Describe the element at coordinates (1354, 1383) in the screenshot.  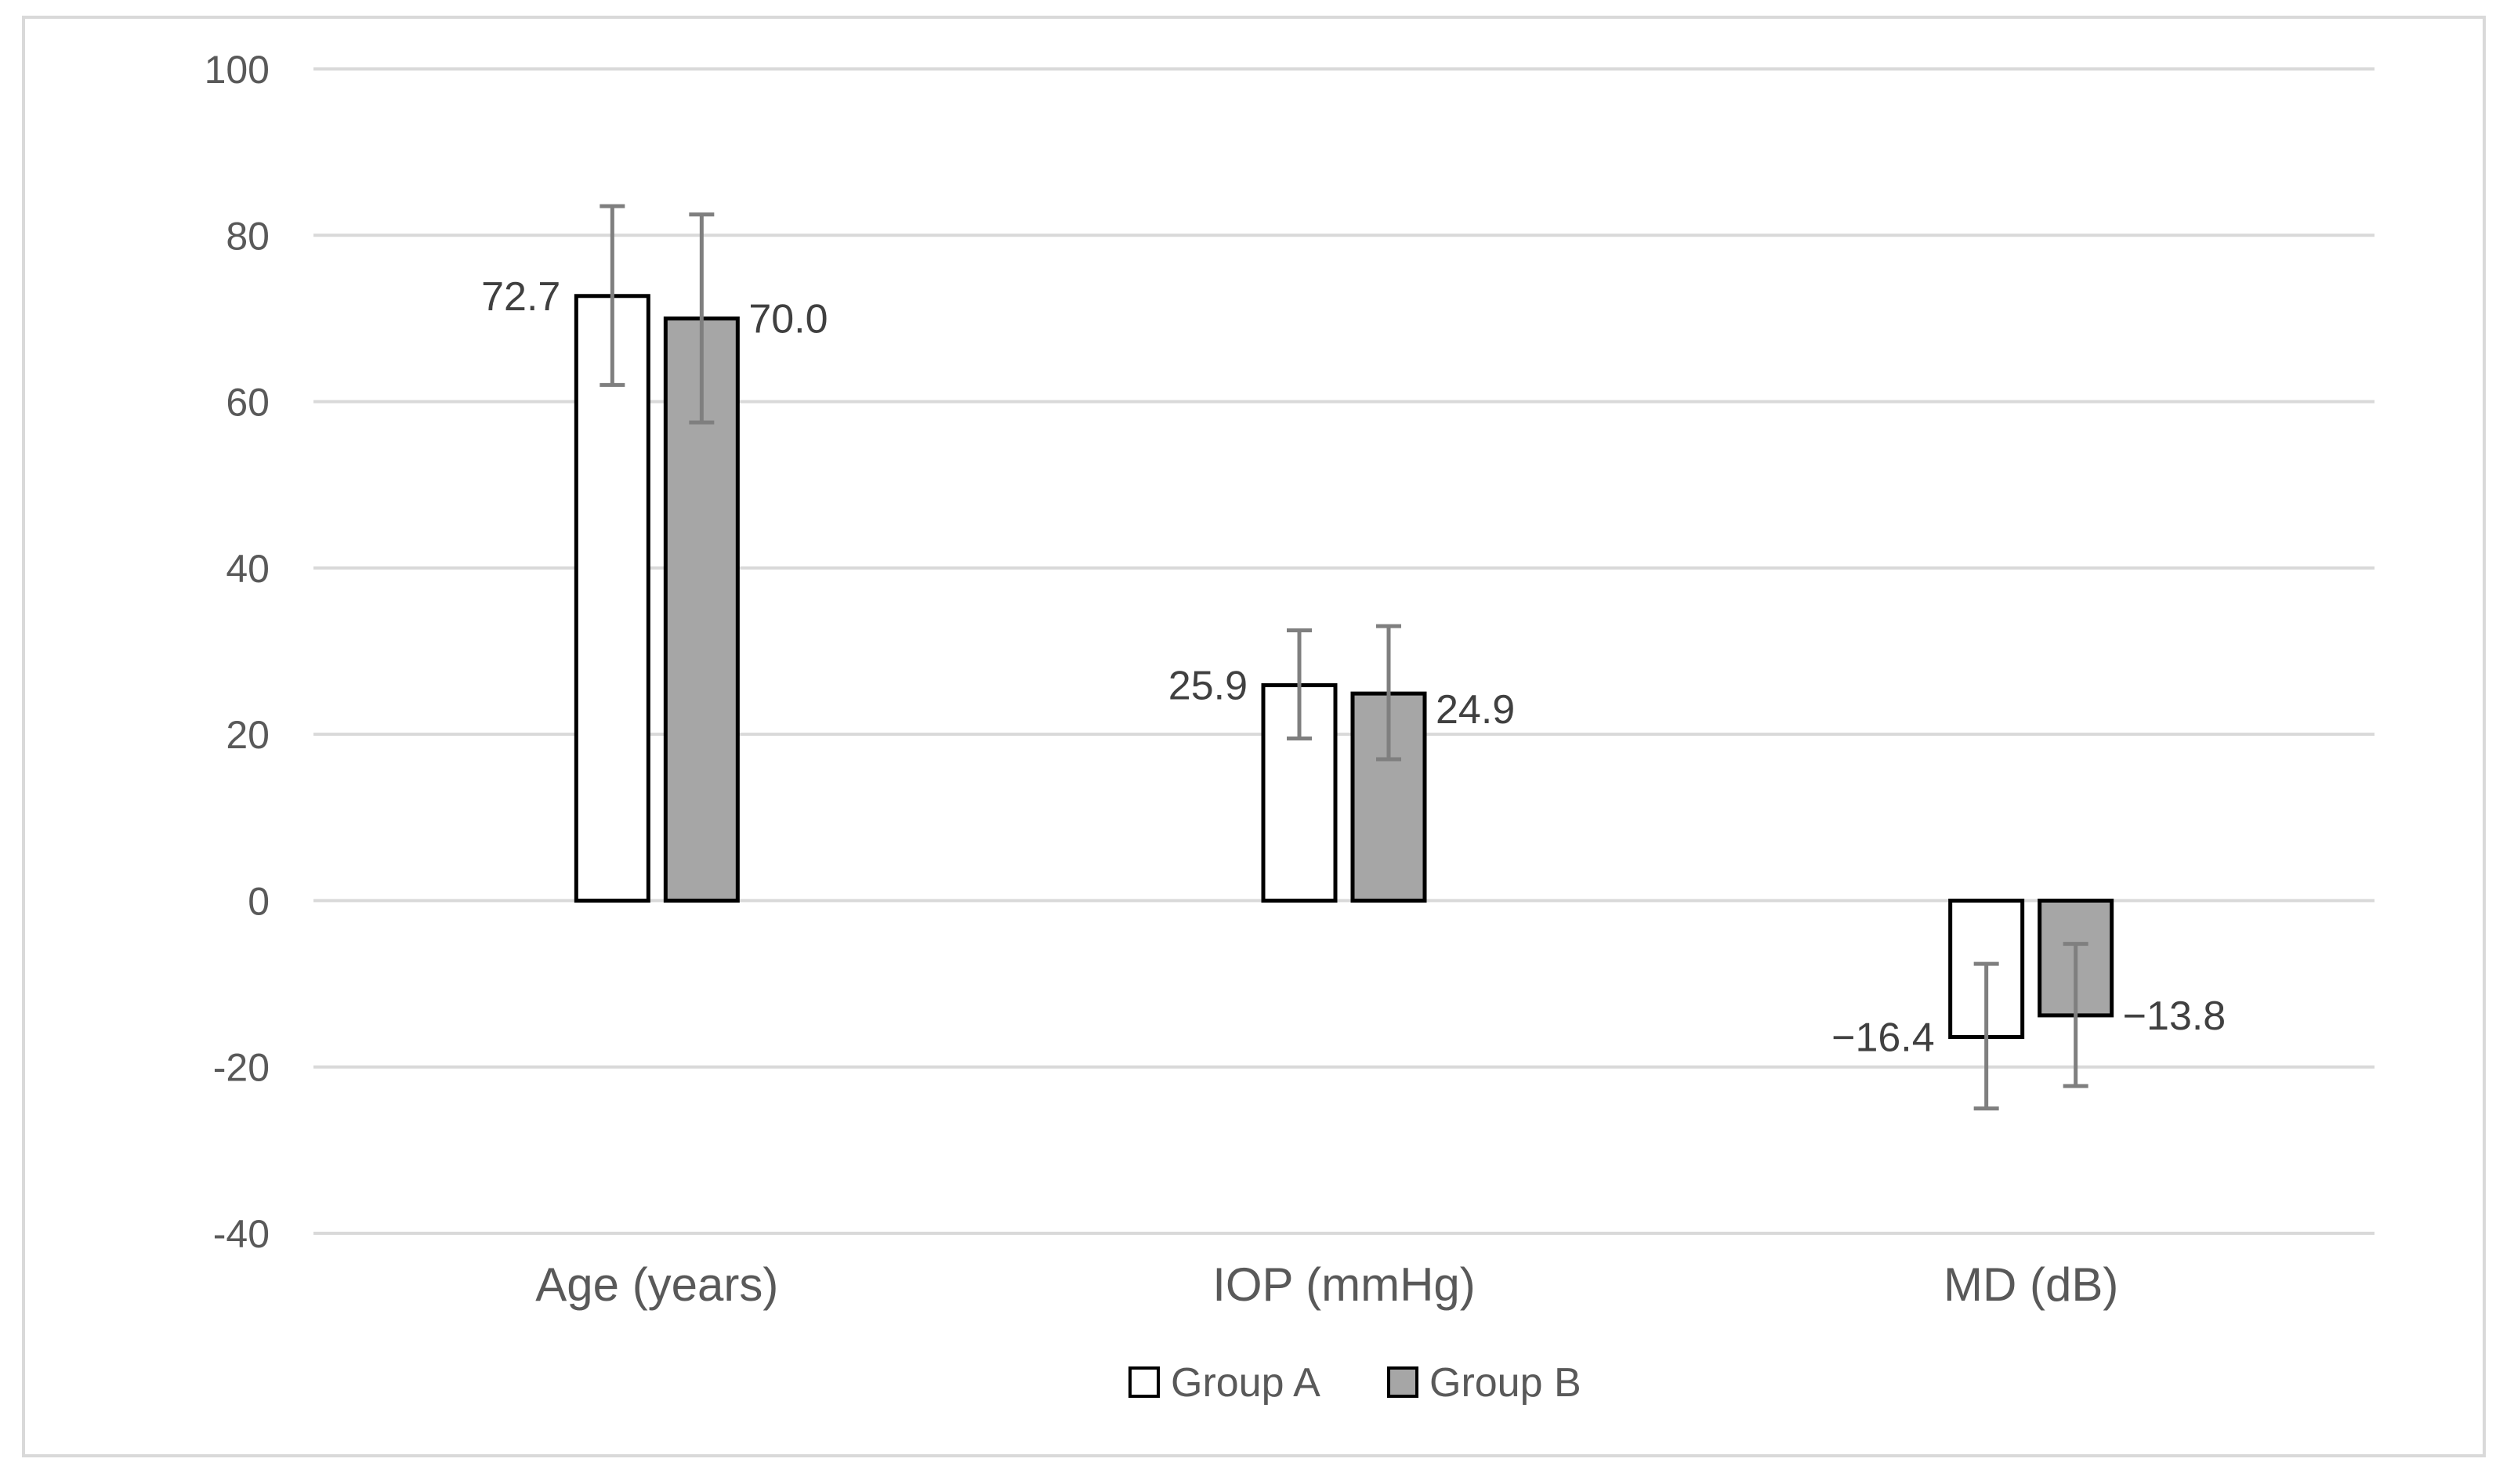
I see `legend: Group A Group B` at that location.